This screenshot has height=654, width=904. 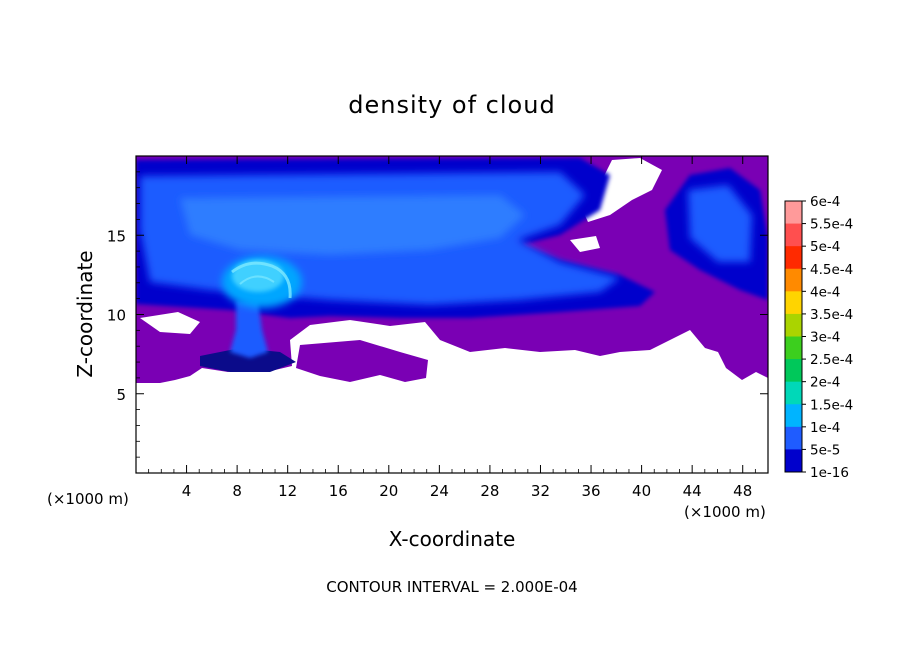 What do you see at coordinates (590, 491) in the screenshot?
I see `x-tick-label: 36` at bounding box center [590, 491].